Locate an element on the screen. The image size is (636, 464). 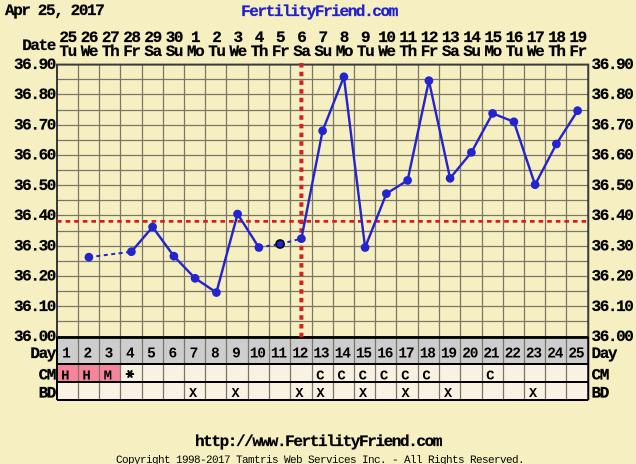
svg-text: 2 is located at coordinates (87, 355).